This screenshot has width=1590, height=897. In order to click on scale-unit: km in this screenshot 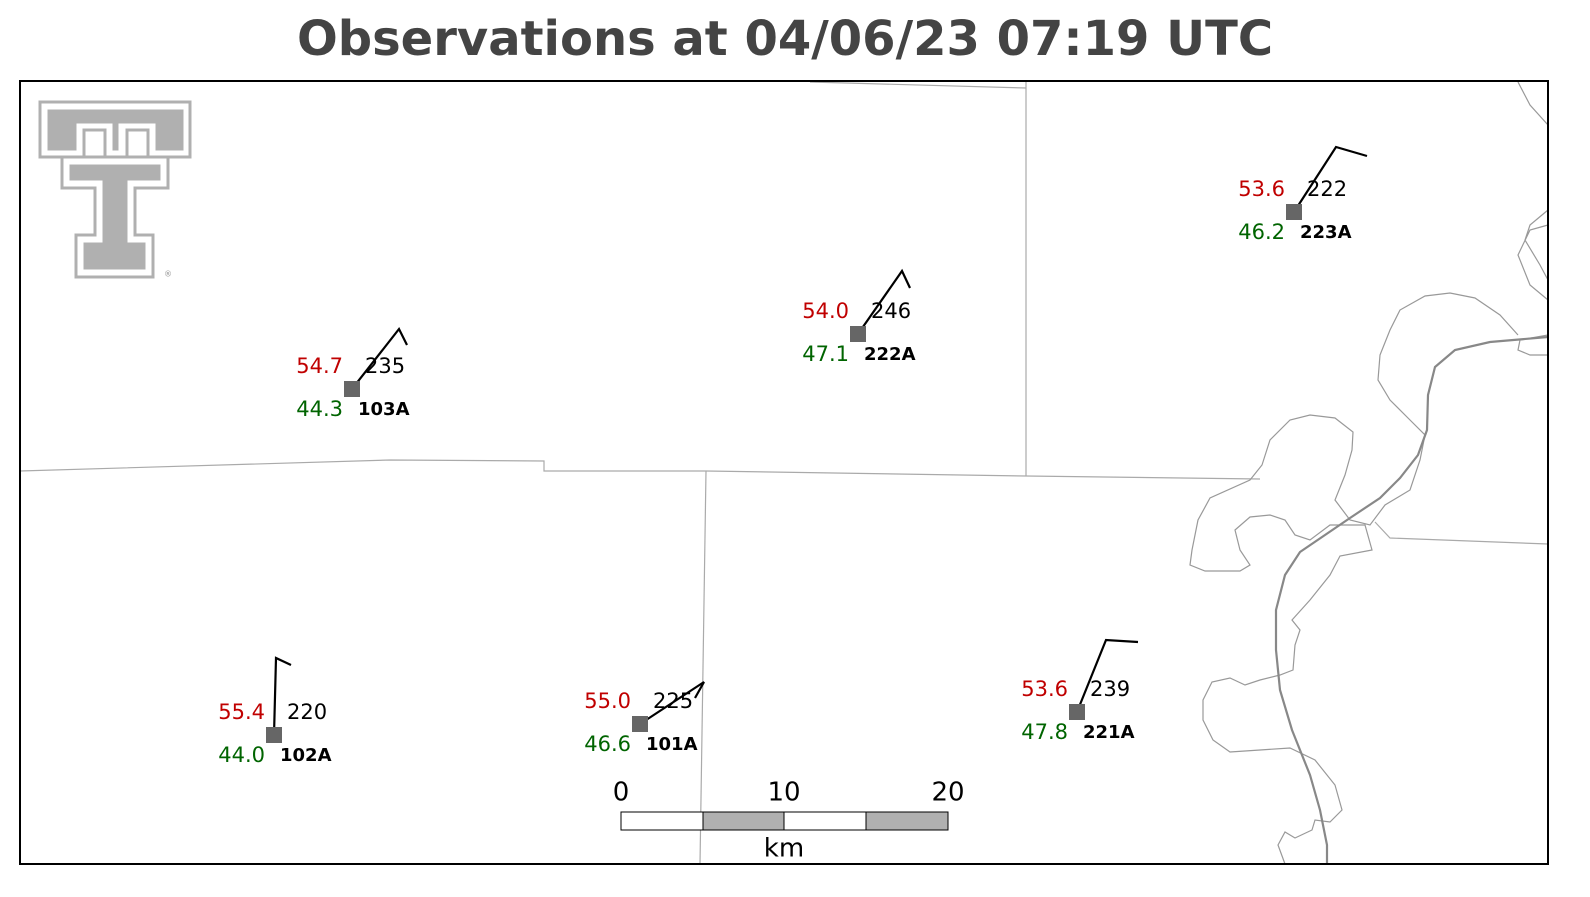, I will do `click(784, 849)`.